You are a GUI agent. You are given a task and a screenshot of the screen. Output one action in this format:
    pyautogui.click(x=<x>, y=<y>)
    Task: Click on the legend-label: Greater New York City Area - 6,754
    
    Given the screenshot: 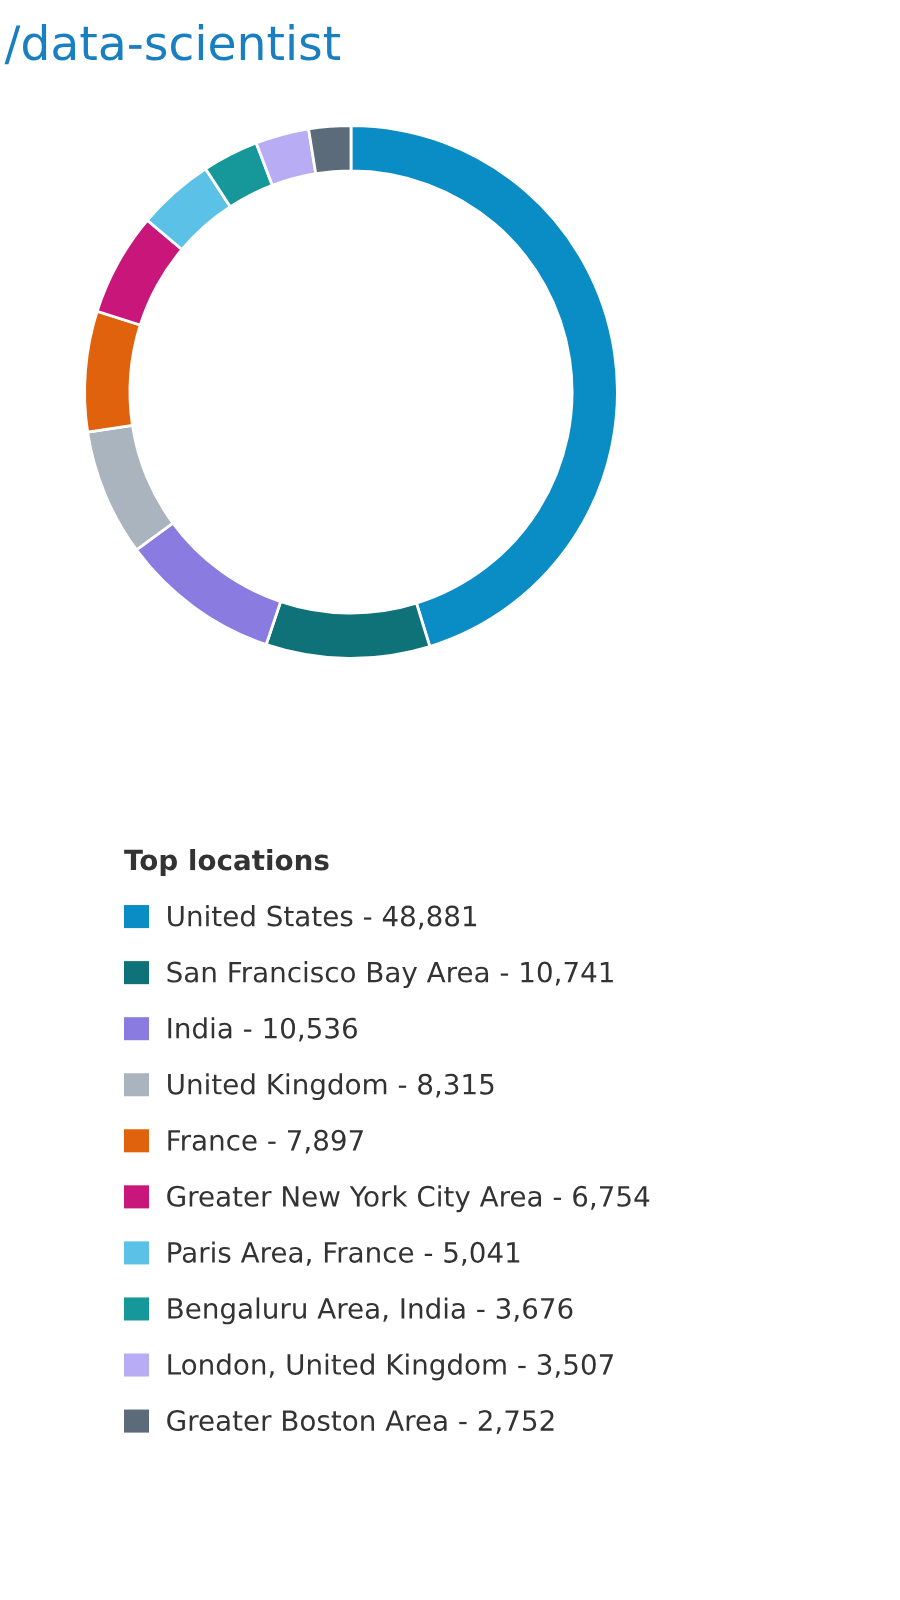 What is the action you would take?
    pyautogui.click(x=408, y=1199)
    